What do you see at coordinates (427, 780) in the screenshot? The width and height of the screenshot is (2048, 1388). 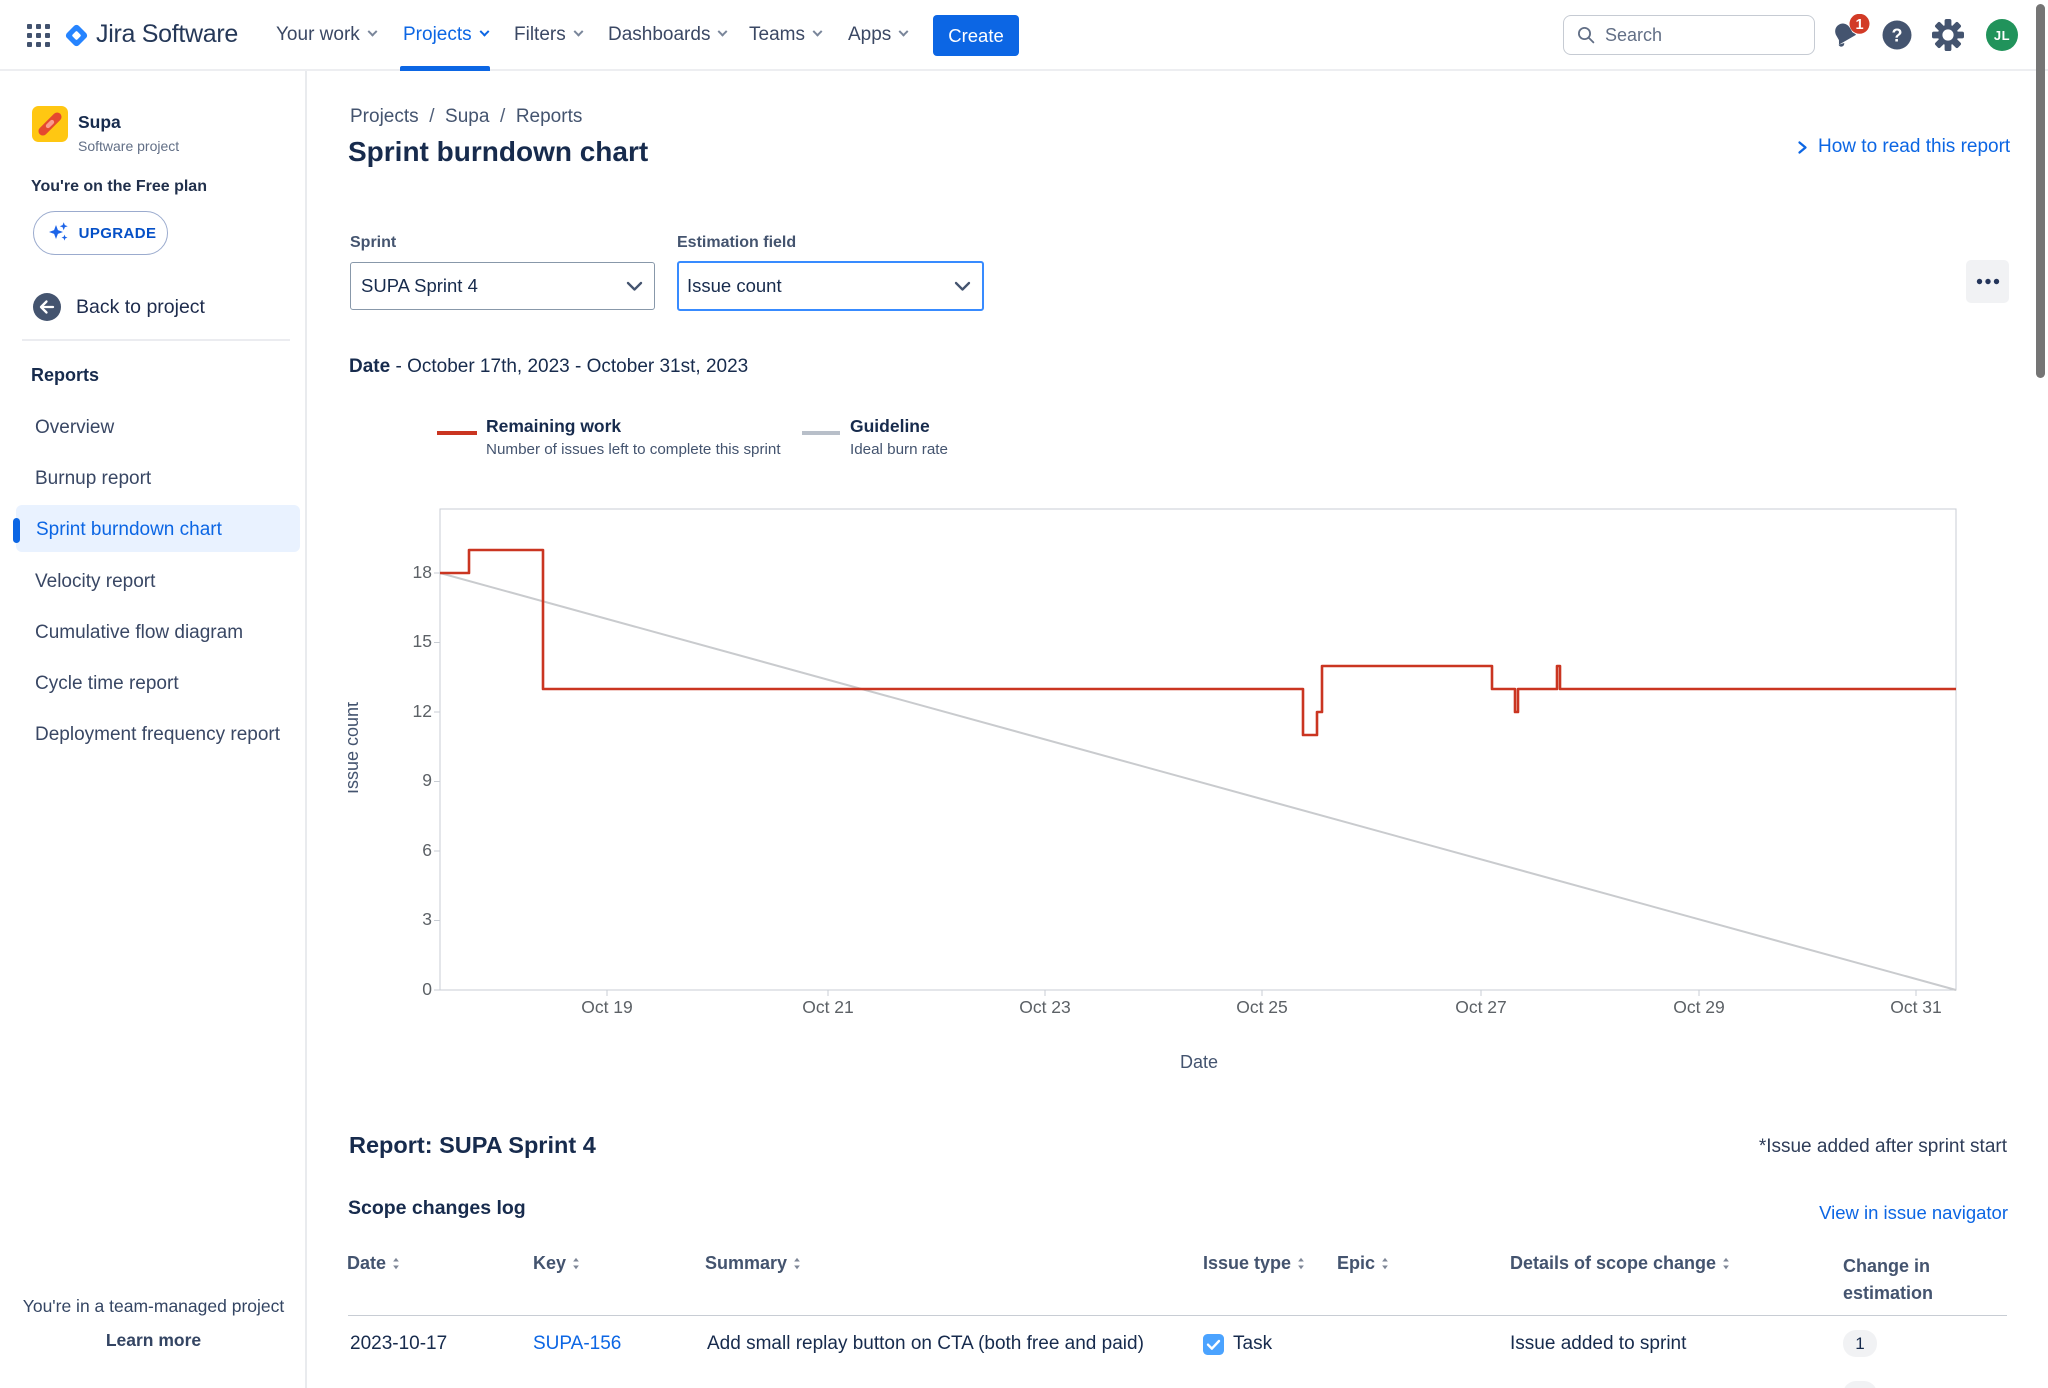 I see `svg-text: 9` at bounding box center [427, 780].